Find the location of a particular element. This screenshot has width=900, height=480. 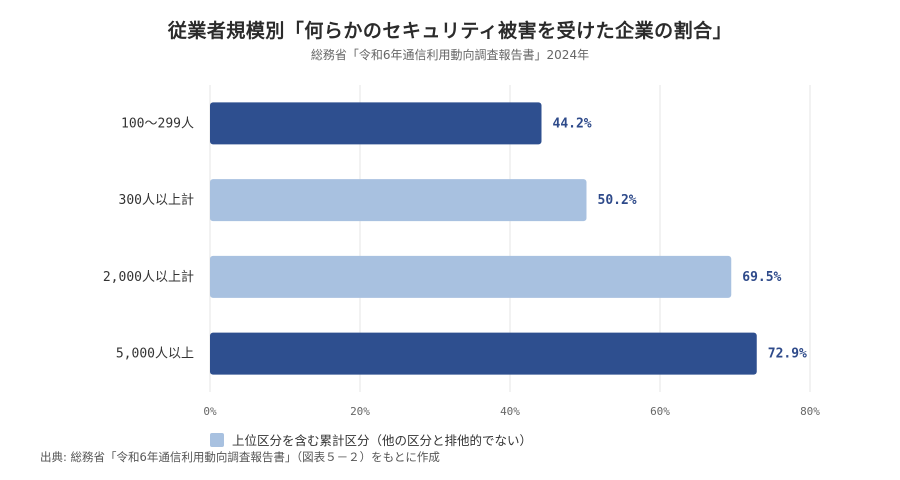

x-tick-label: 20% is located at coordinates (360, 411).